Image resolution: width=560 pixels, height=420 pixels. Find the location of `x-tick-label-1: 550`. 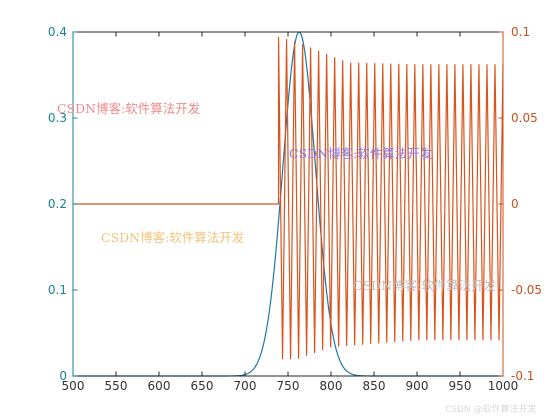

x-tick-label-1: 550 is located at coordinates (116, 386).